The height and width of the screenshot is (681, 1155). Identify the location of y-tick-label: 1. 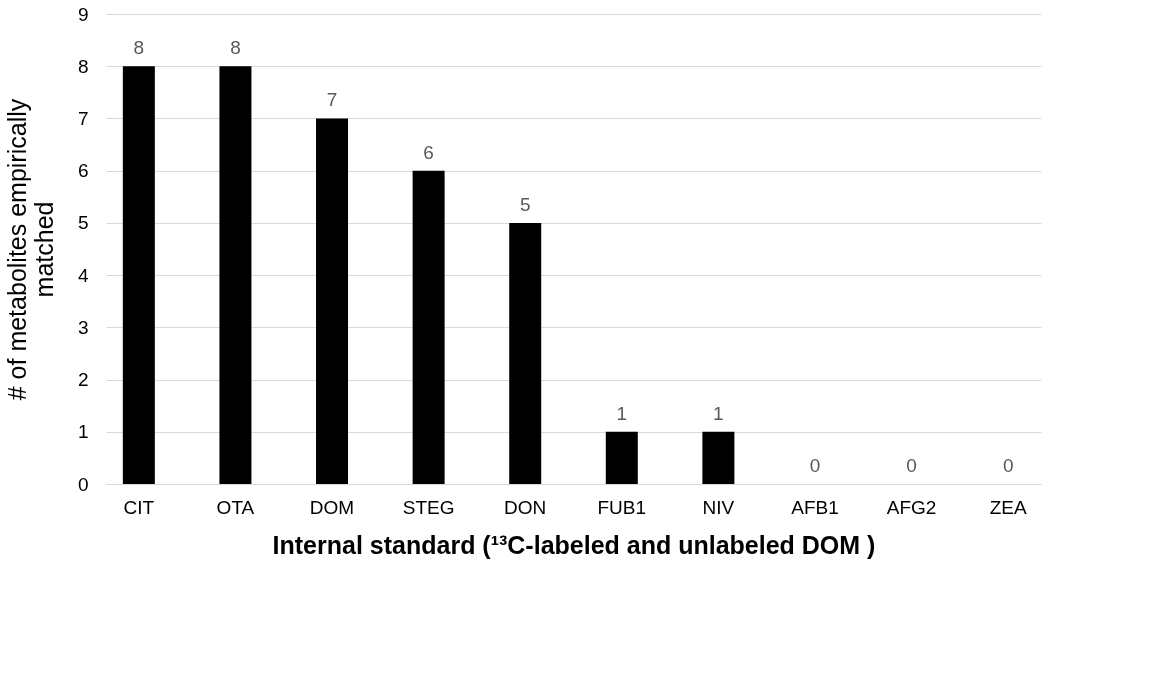
(83, 432).